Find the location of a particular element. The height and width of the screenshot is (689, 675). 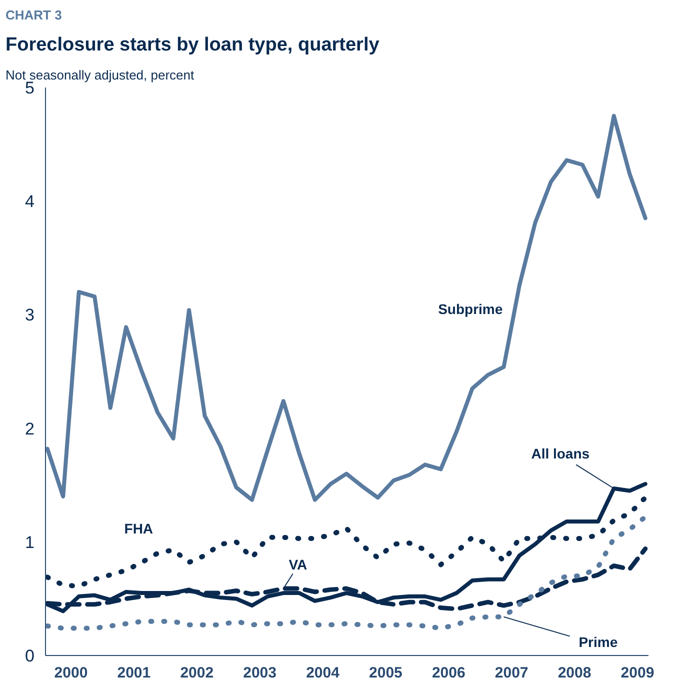

x-tick-label: 2001 is located at coordinates (134, 673).